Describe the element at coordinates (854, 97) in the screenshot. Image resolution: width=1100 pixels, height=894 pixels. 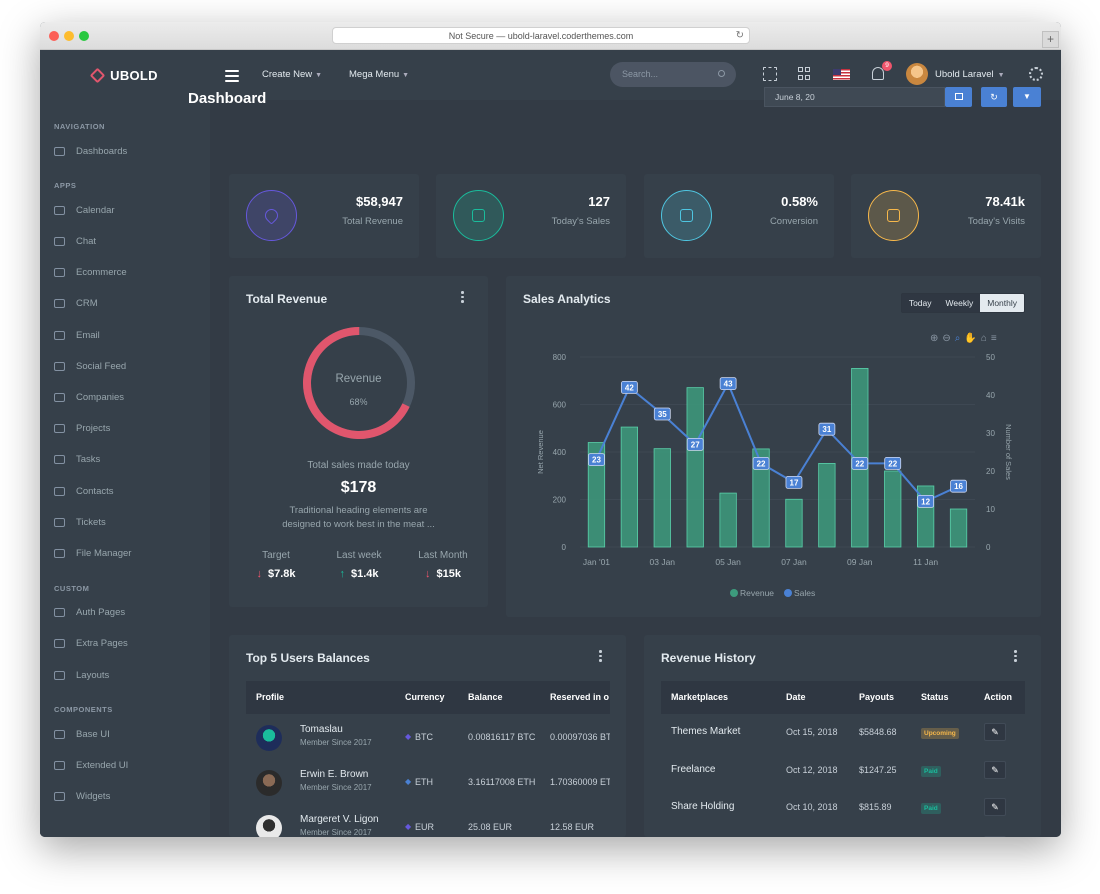
I see `date-range-input: June 8, 20` at that location.